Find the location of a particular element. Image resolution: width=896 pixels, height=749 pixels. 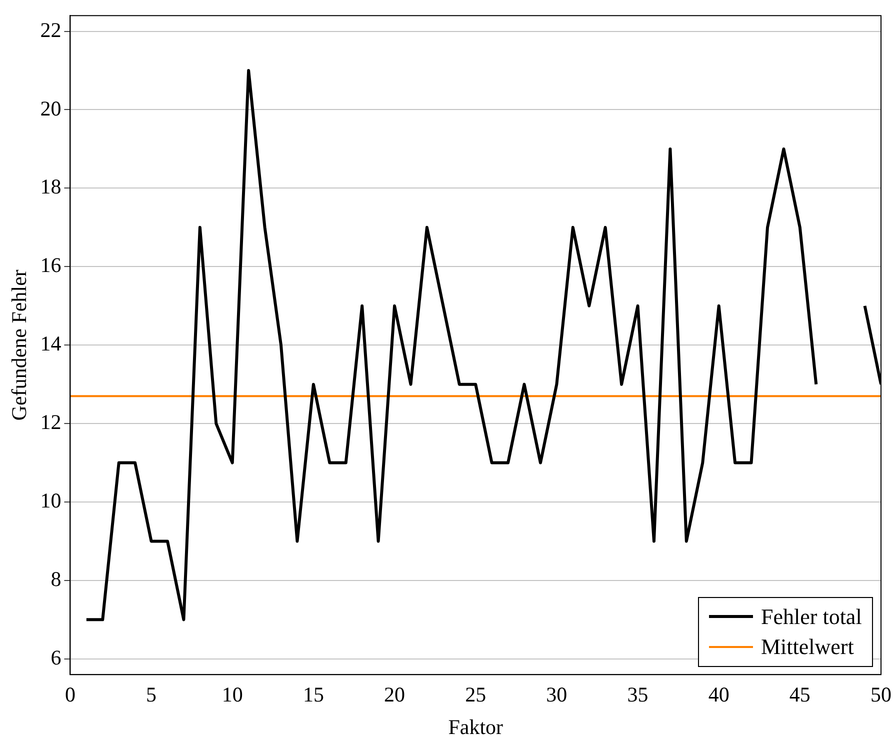

x-tick-label: 20 is located at coordinates (395, 694).